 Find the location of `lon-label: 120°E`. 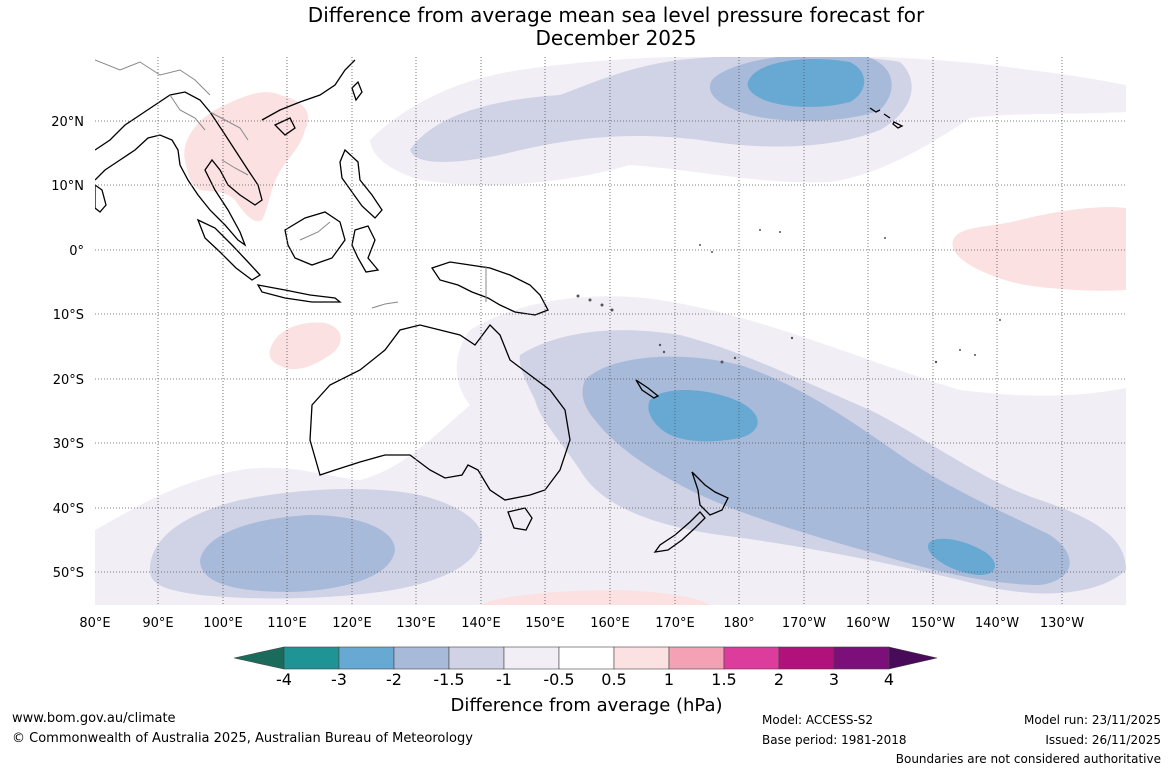

lon-label: 120°E is located at coordinates (352, 623).